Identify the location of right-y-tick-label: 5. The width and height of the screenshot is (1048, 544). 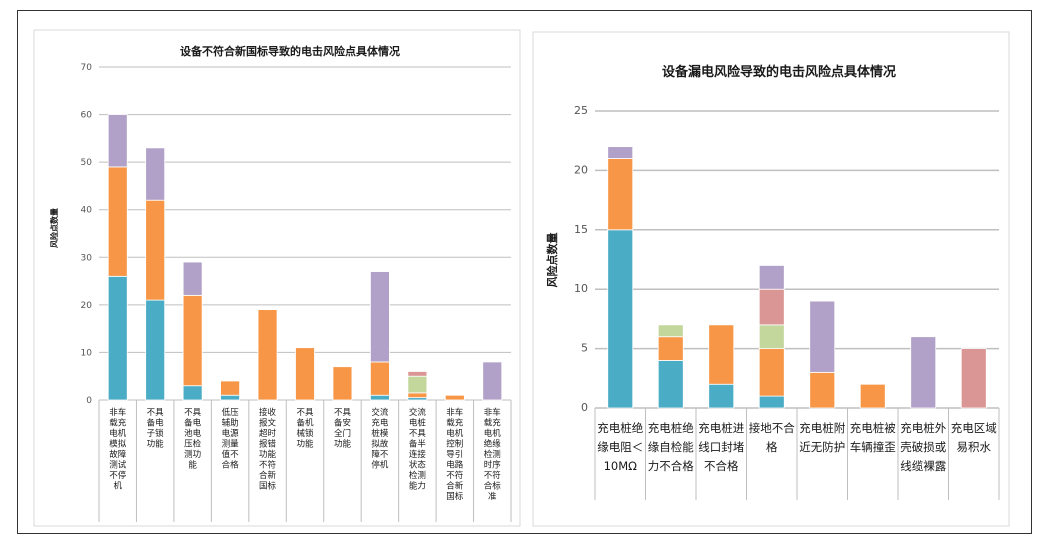
(584, 348).